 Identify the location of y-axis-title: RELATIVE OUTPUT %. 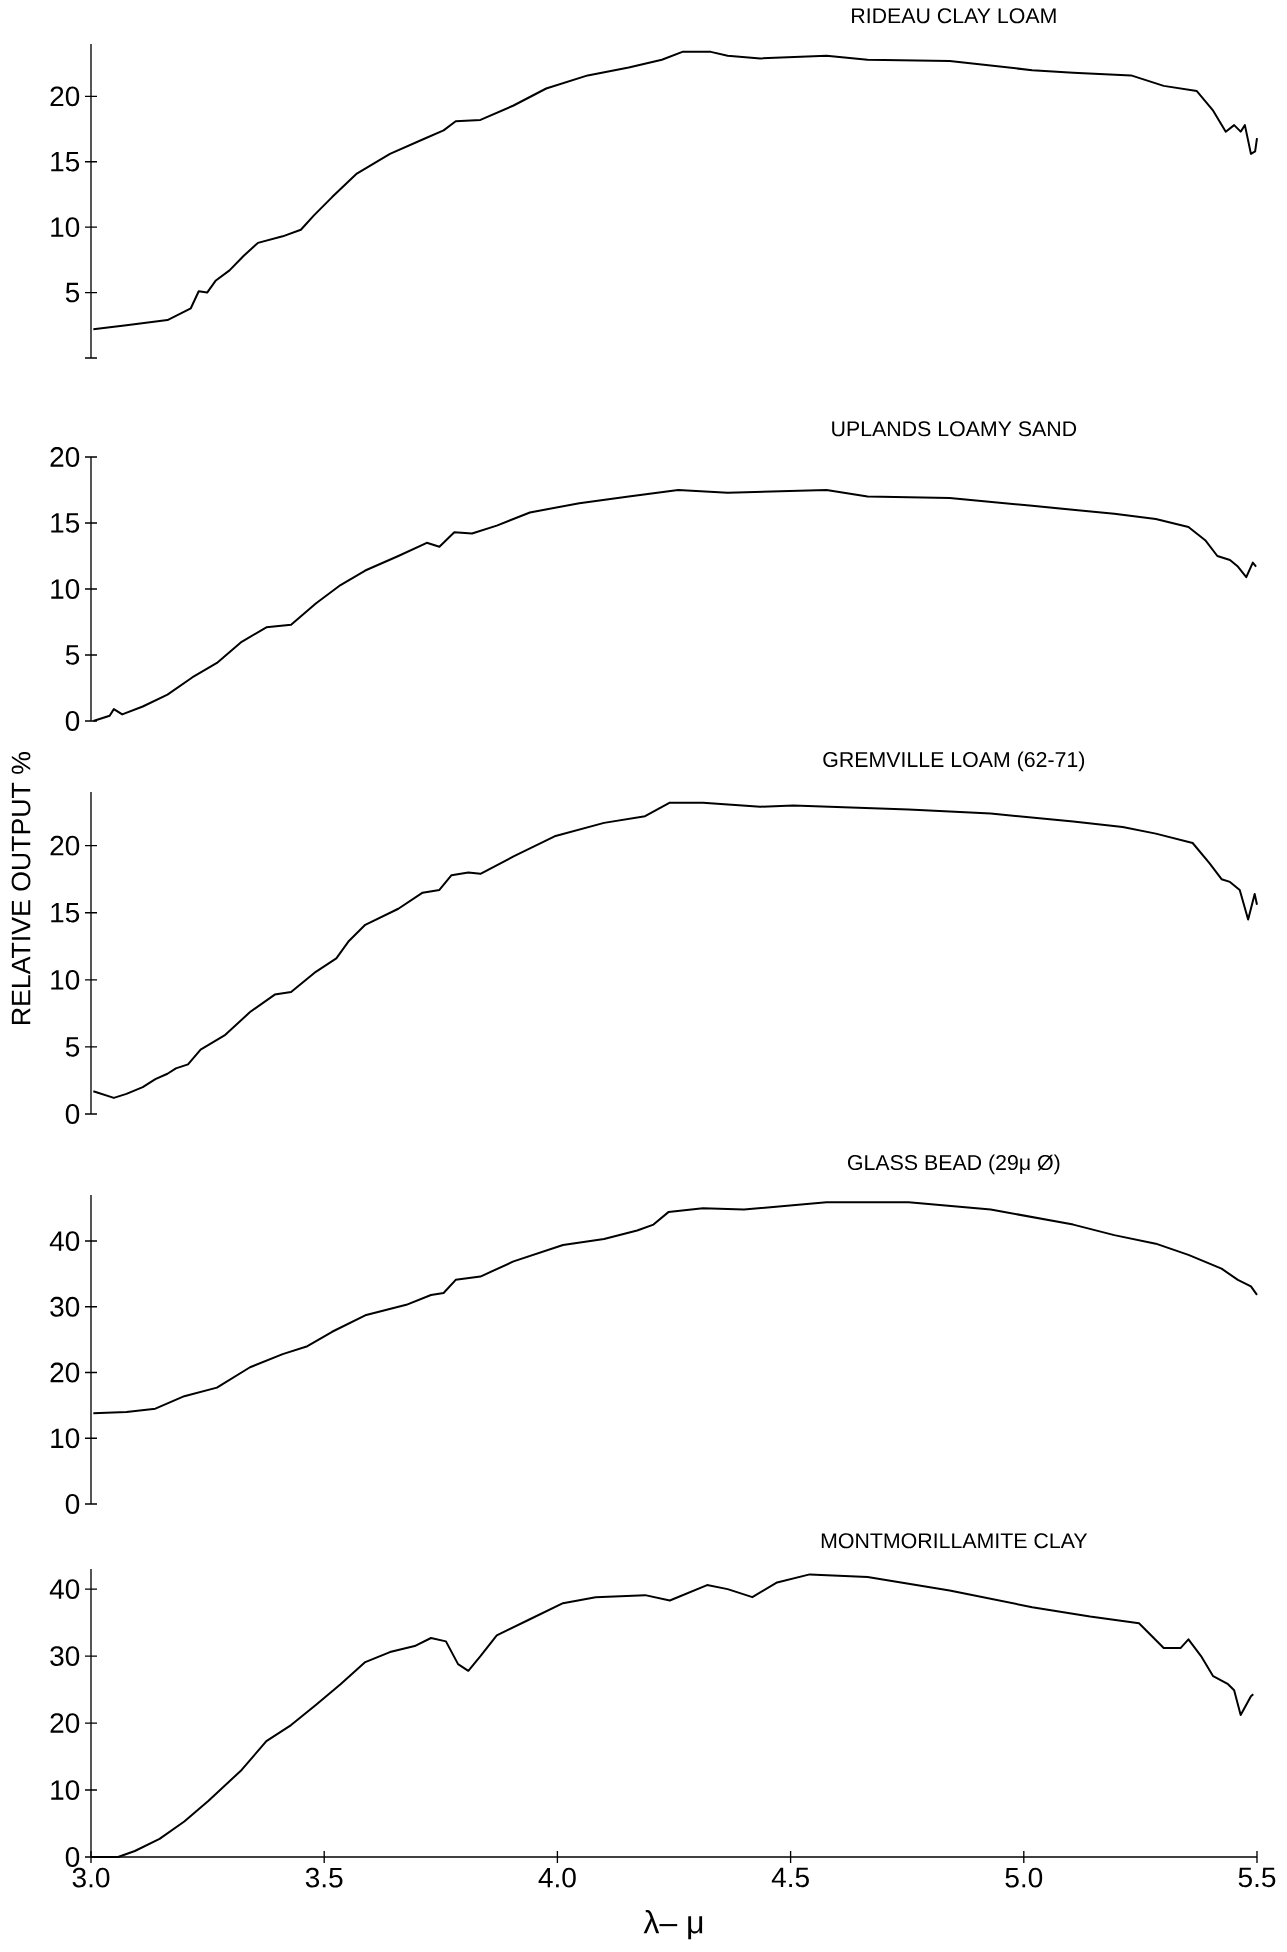
(21, 888).